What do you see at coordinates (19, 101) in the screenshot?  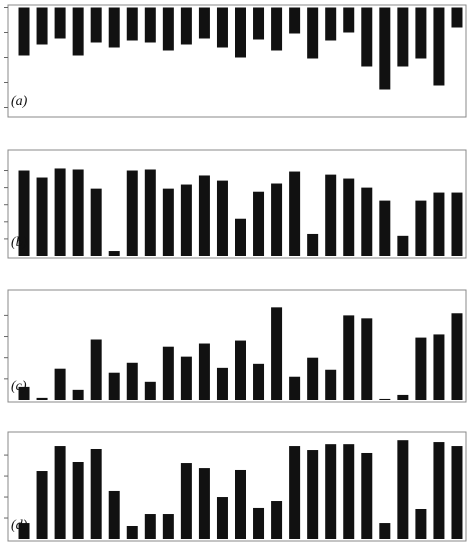 I see `panel-label: (a)` at bounding box center [19, 101].